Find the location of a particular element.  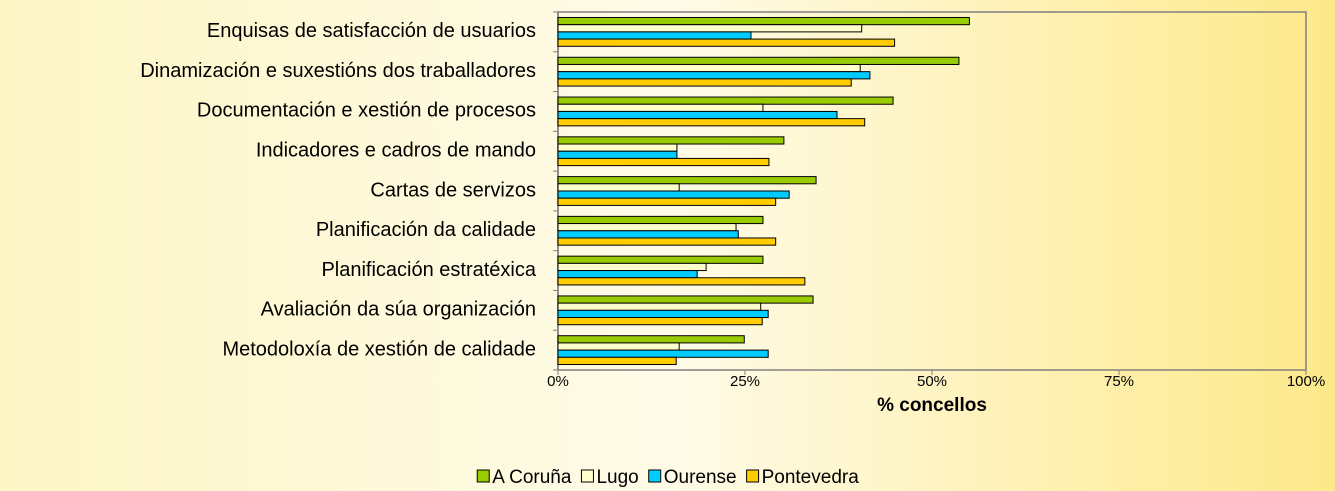

legend-label: Pontevedra is located at coordinates (811, 477).